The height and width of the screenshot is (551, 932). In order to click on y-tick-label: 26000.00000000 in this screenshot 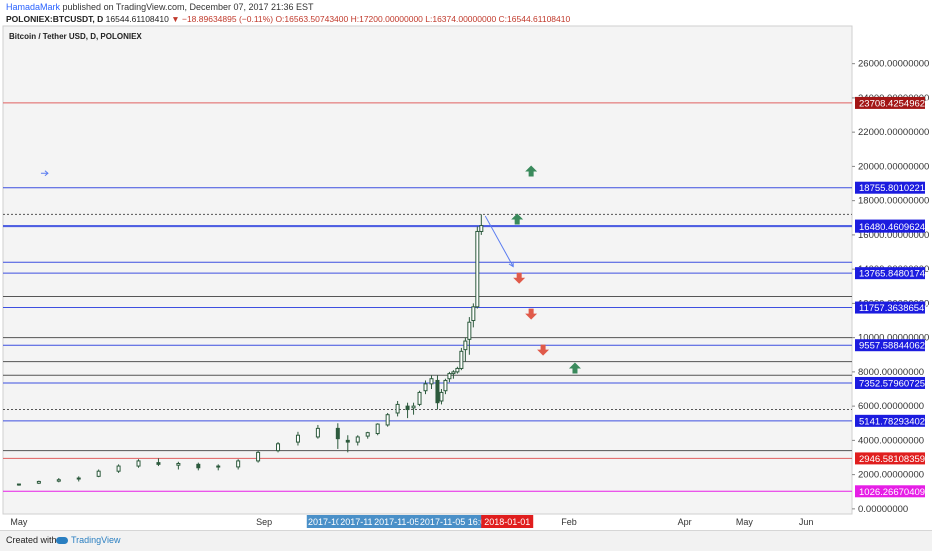, I will do `click(893, 64)`.